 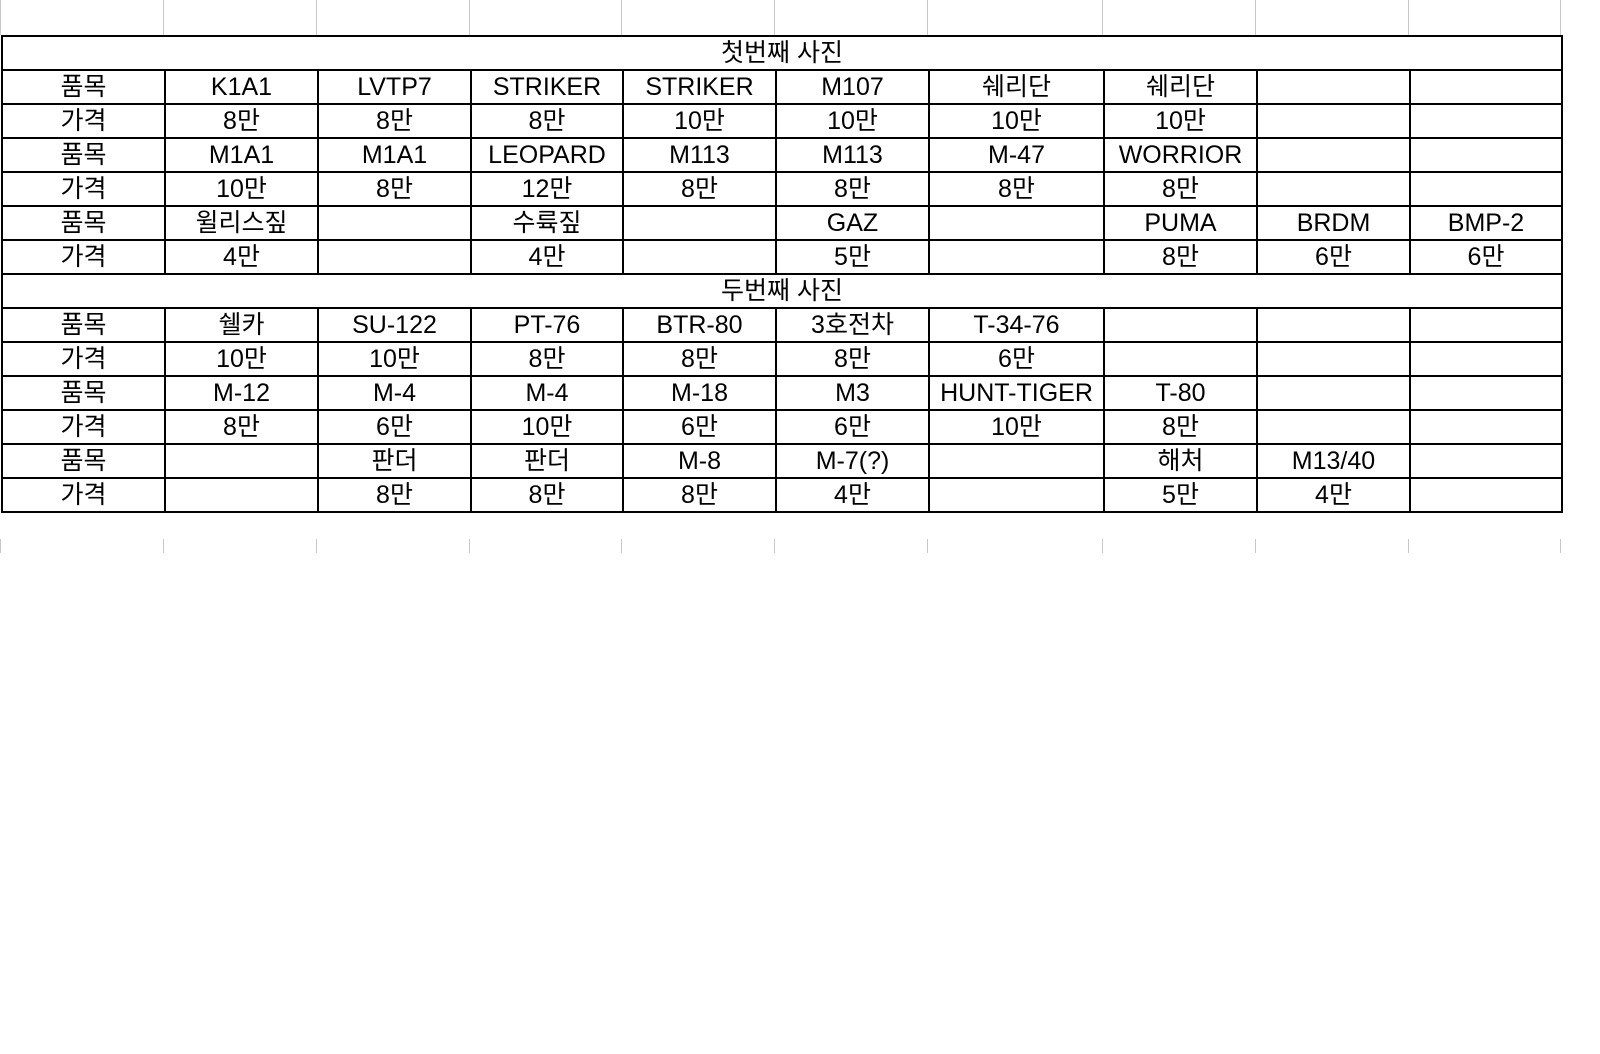 What do you see at coordinates (394, 393) in the screenshot?
I see `cell: M-4` at bounding box center [394, 393].